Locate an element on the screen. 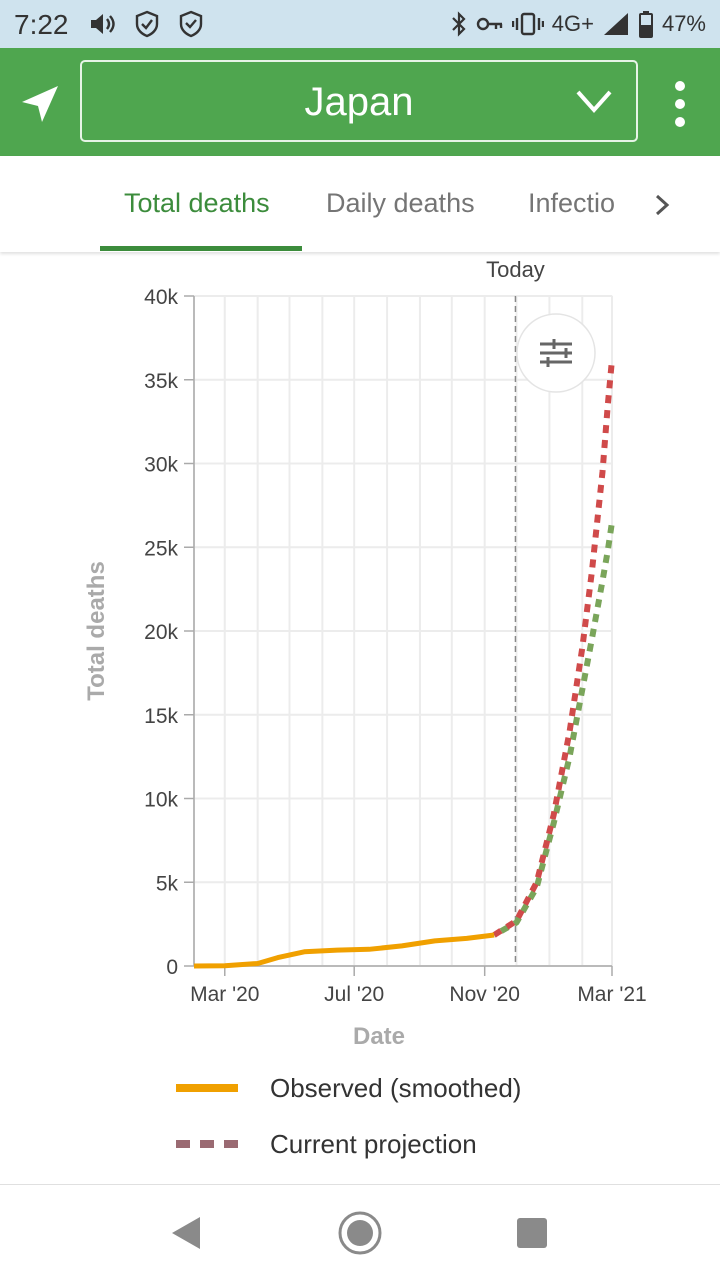  series-line-projection-red is located at coordinates (553, 648).